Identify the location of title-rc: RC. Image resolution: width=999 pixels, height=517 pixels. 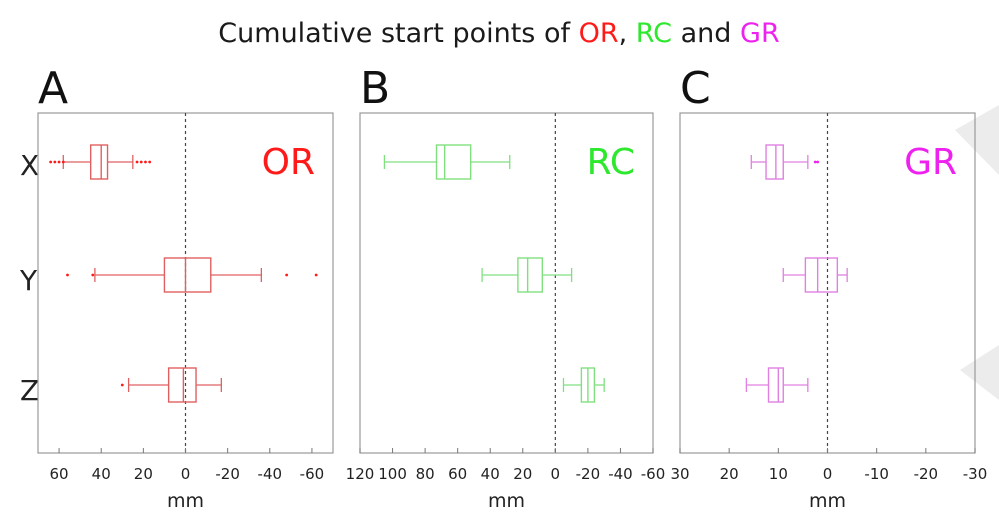
(654, 33).